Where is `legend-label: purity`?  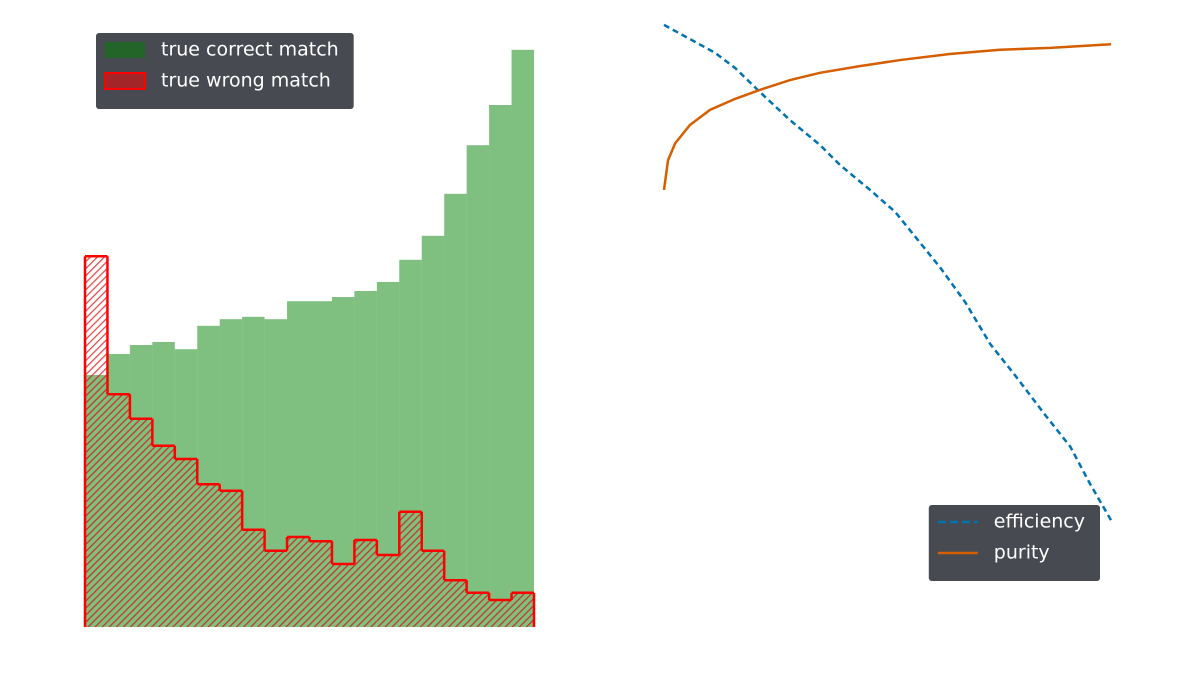 legend-label: purity is located at coordinates (1022, 553).